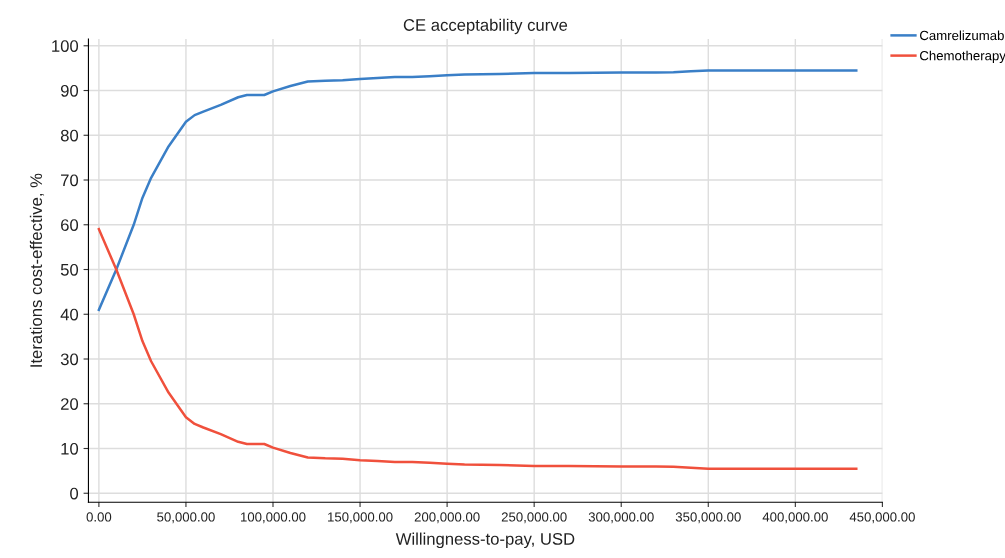  I want to click on x-tick-label: 0.00, so click(99, 517).